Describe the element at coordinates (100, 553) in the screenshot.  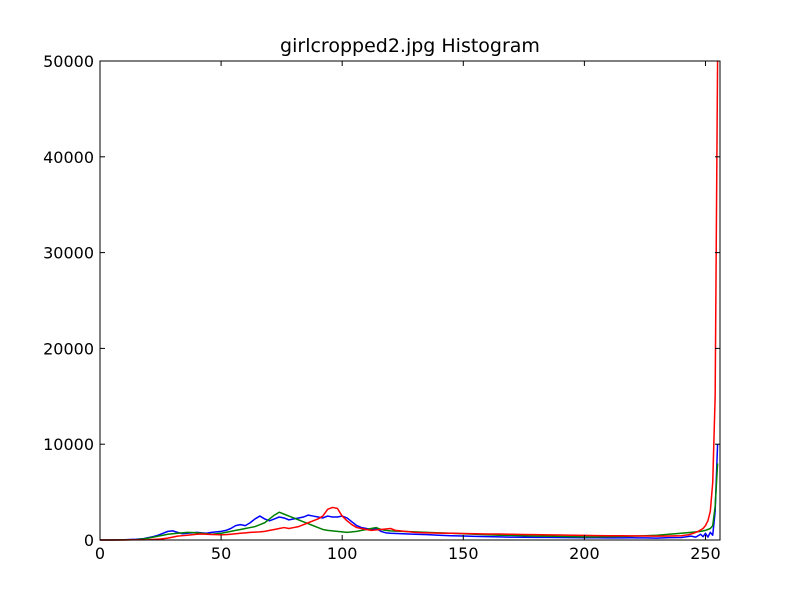
I see `x-tick-label: 0` at that location.